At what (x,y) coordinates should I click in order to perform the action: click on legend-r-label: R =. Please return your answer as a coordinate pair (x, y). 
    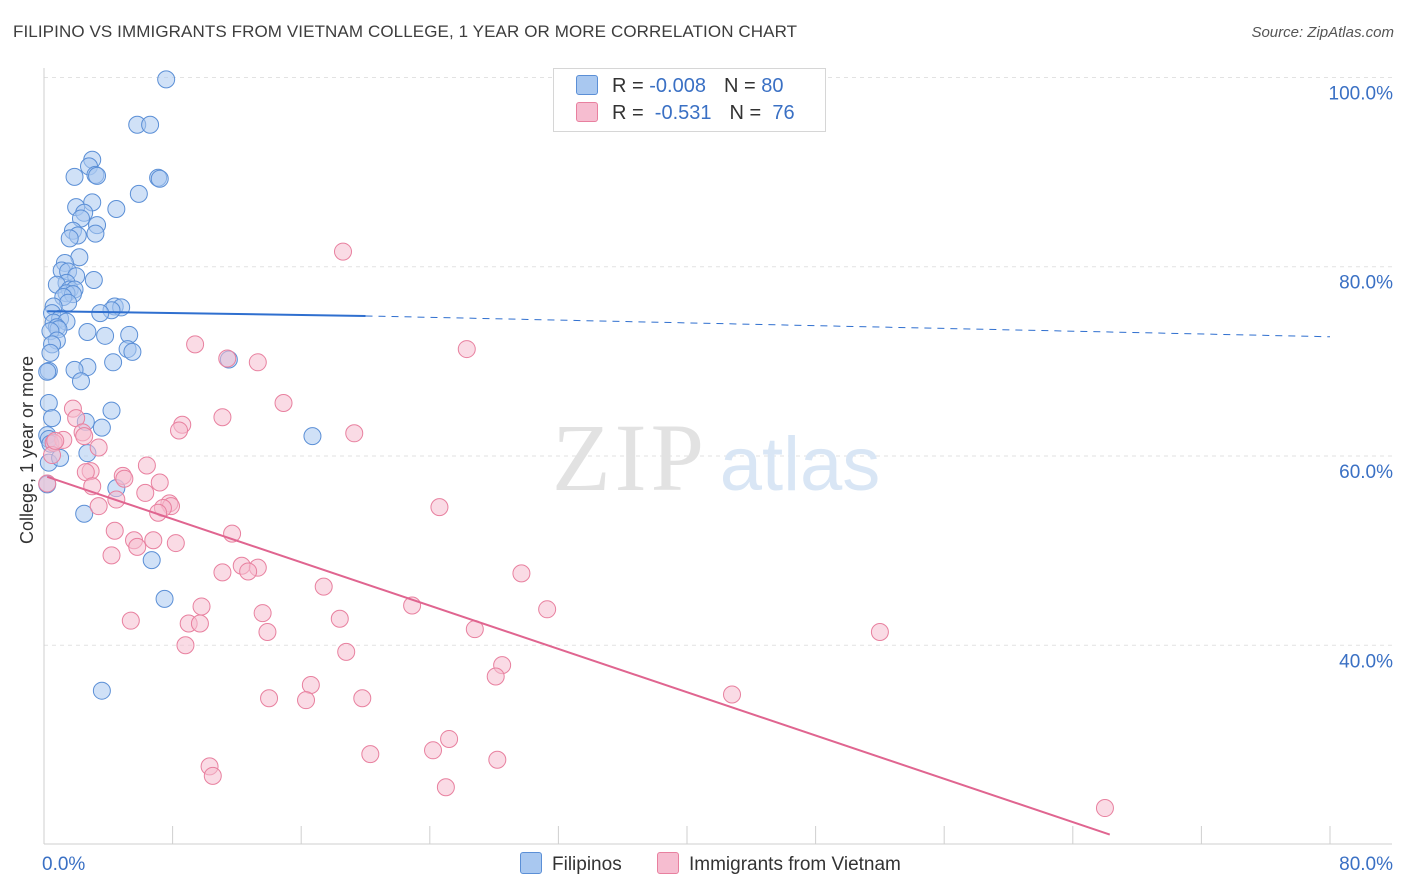
    Looking at the image, I should click on (631, 86).